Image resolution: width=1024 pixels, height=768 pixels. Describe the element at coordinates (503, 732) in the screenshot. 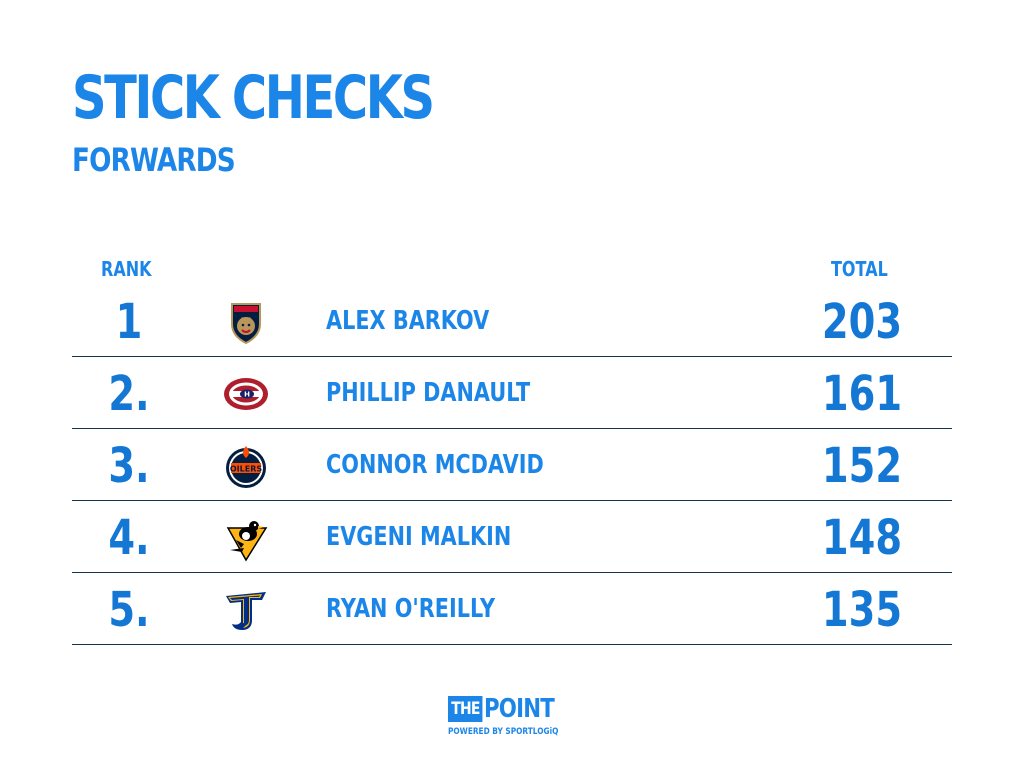

I see `powered-by-label: POWERED BY SPORTLOGiQ` at that location.